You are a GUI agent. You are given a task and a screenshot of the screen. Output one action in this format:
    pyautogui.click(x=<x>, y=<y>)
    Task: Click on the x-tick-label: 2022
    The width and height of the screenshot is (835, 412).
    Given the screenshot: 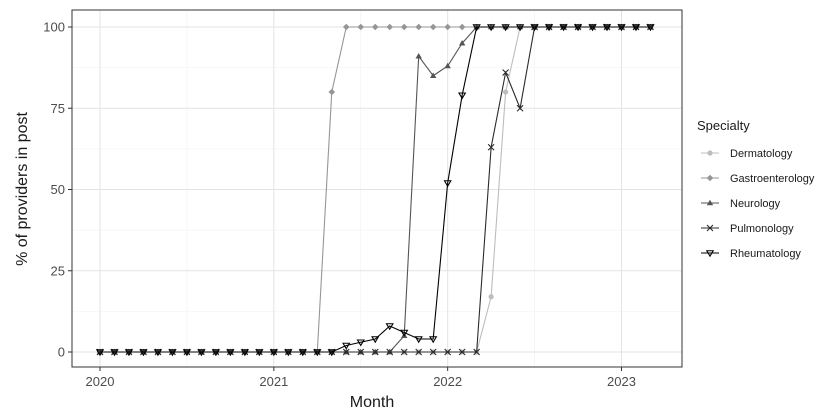 What is the action you would take?
    pyautogui.click(x=447, y=381)
    